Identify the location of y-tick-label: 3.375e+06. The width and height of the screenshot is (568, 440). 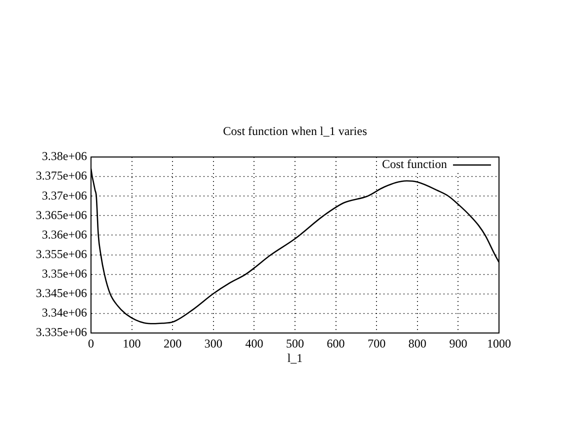
(61, 175).